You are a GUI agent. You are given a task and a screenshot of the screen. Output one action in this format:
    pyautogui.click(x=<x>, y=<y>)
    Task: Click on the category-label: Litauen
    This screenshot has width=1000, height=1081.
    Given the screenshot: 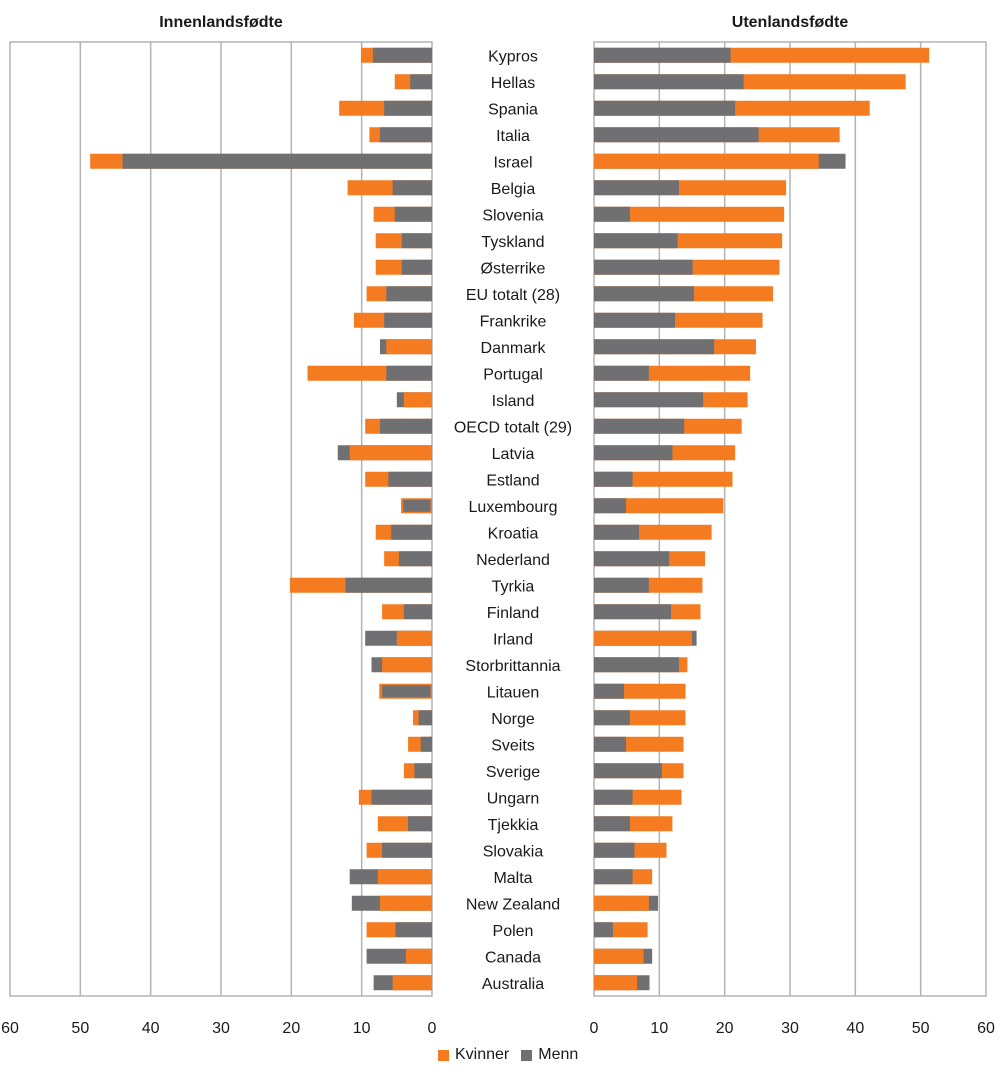 What is the action you would take?
    pyautogui.click(x=513, y=692)
    